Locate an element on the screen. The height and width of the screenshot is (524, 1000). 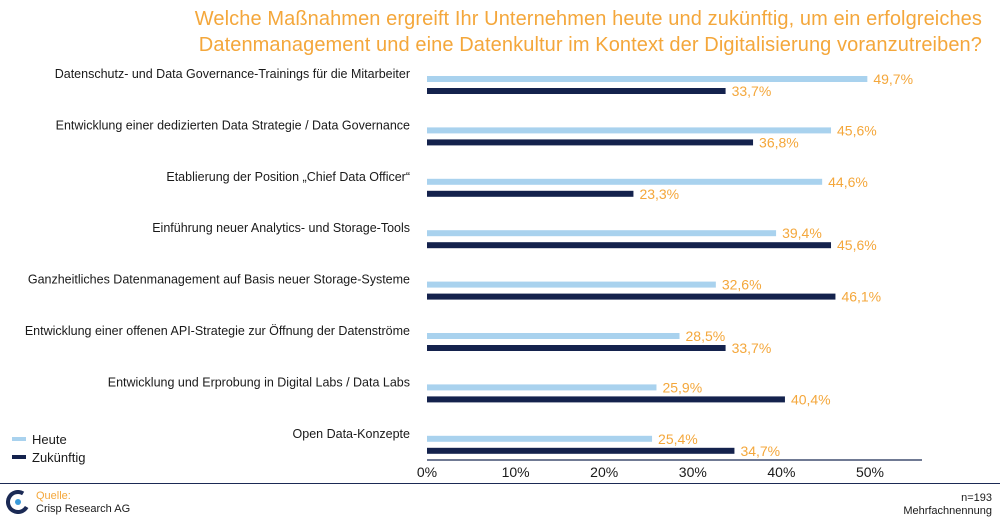
value-label-zukuenftig: 23,3% is located at coordinates (659, 194).